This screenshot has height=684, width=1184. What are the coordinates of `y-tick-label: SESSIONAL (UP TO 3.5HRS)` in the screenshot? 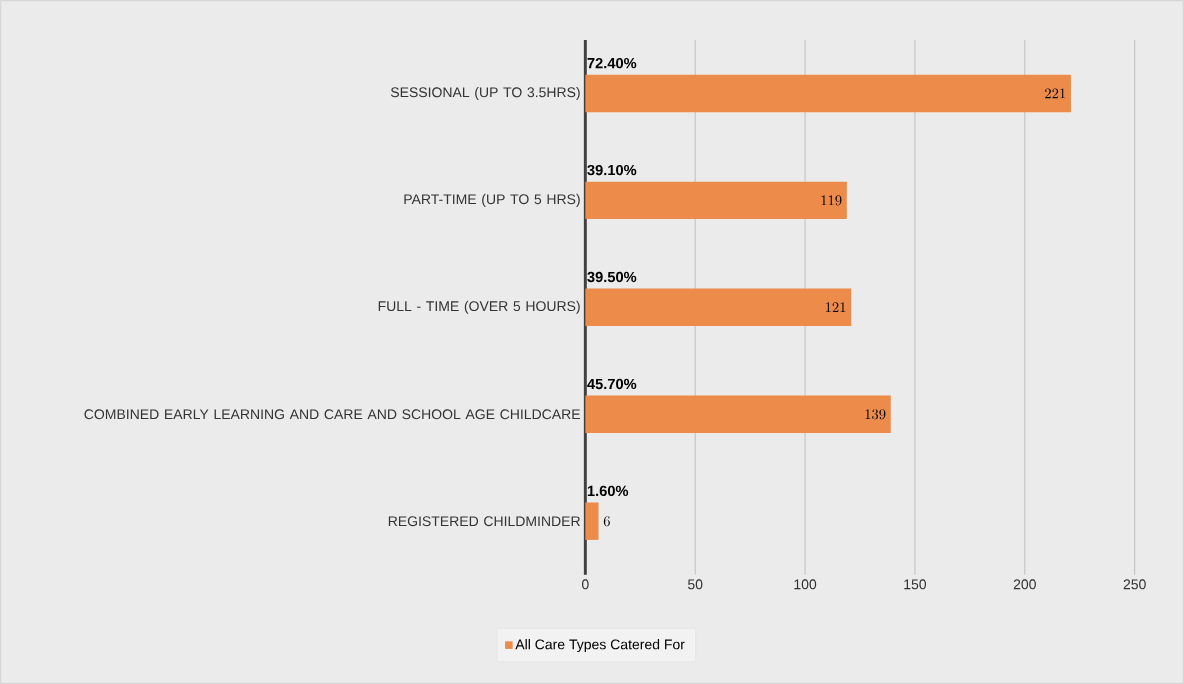 It's located at (485, 93).